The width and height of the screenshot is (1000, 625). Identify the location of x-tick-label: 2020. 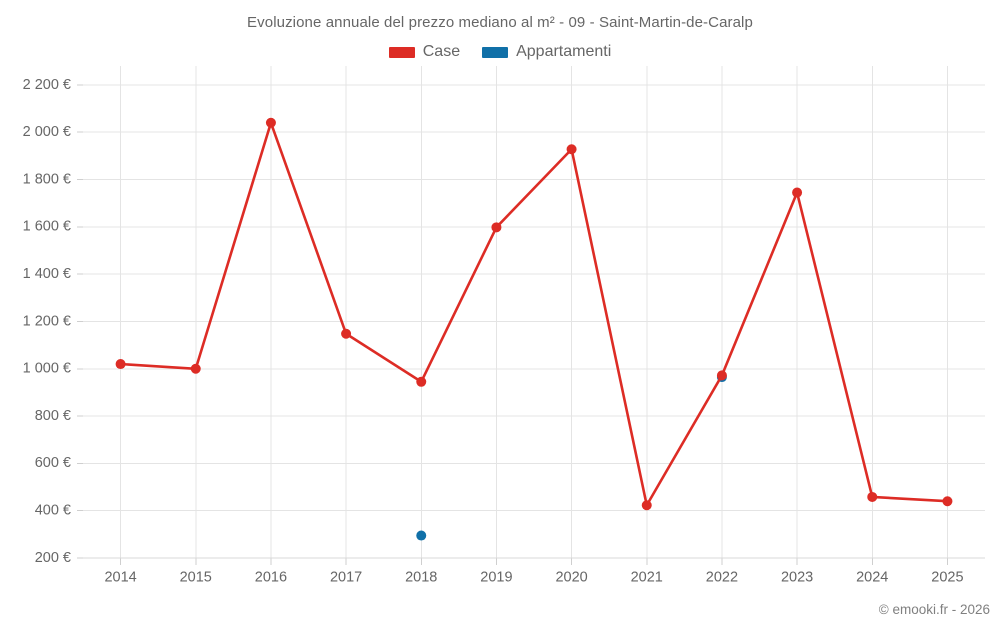
(571, 578).